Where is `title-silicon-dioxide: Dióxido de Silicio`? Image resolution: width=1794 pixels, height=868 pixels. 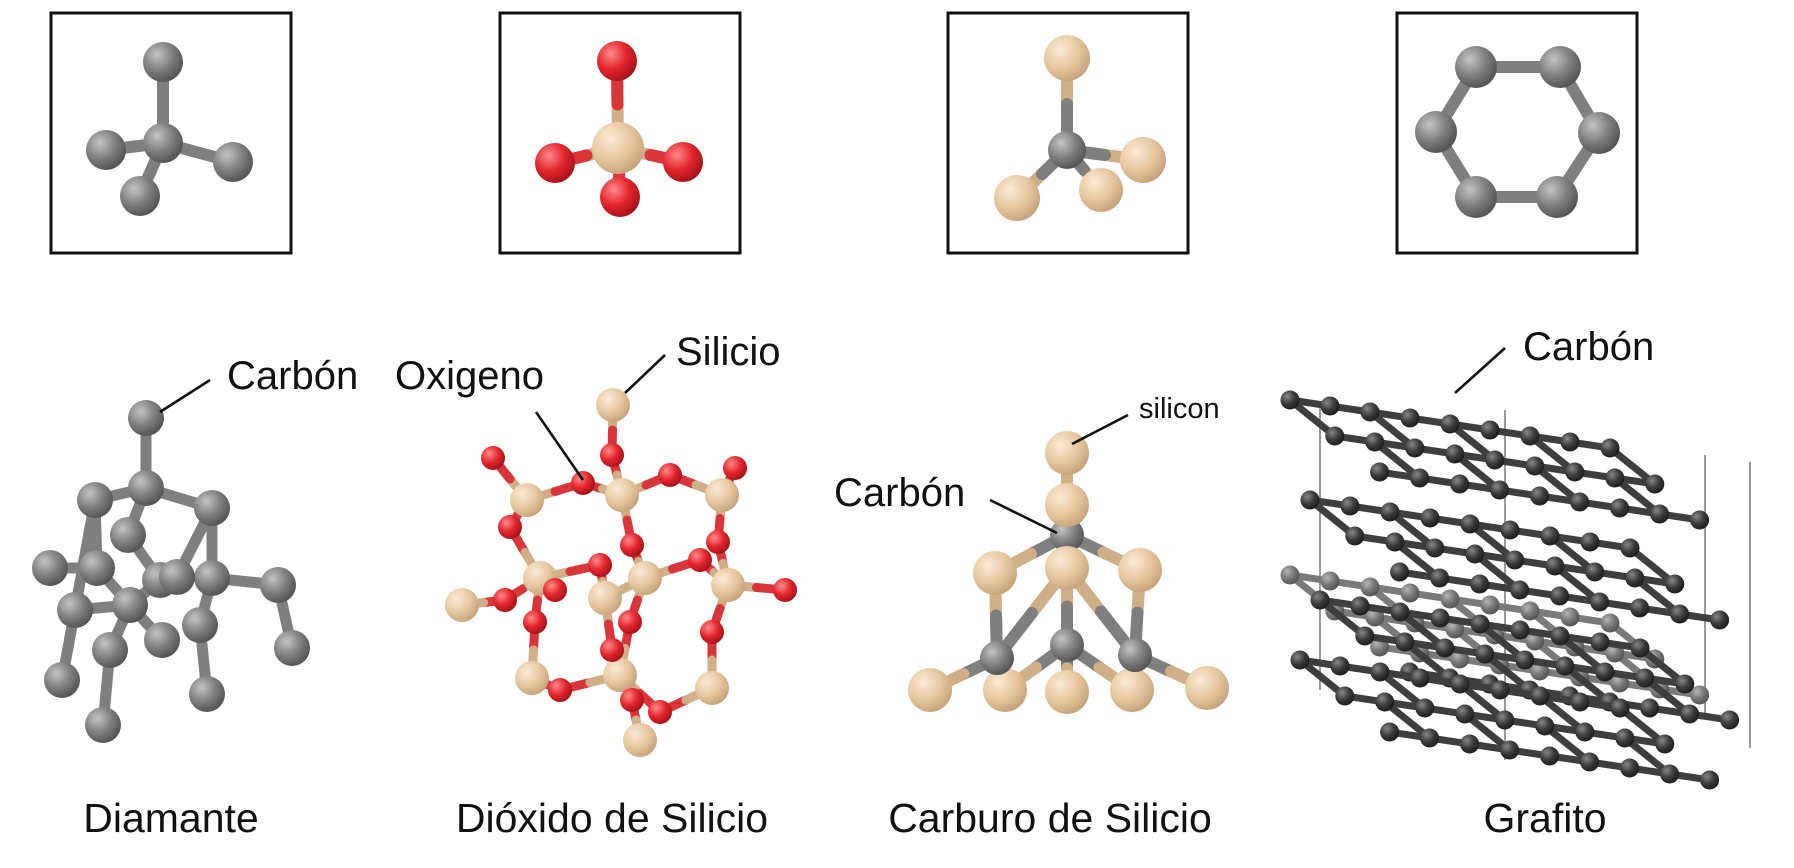
title-silicon-dioxide: Dióxido de Silicio is located at coordinates (612, 818).